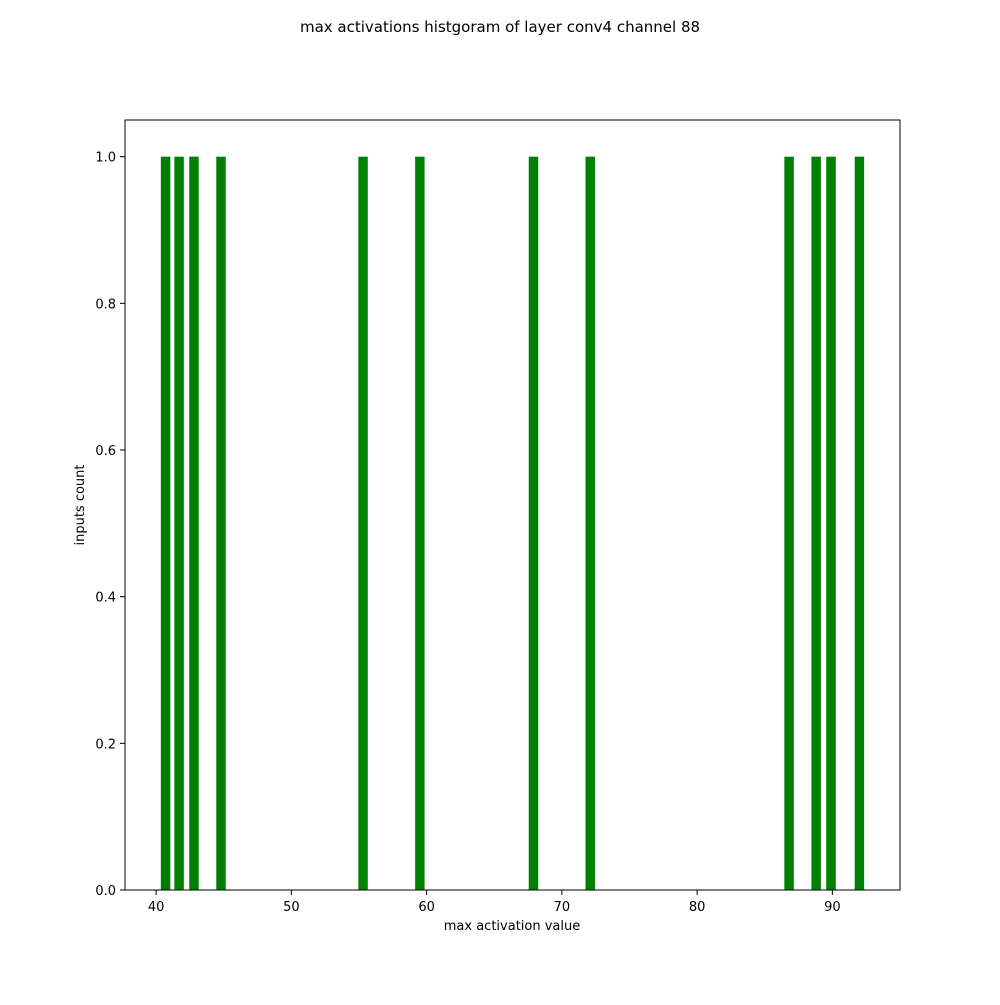 The height and width of the screenshot is (1005, 1000). What do you see at coordinates (832, 907) in the screenshot?
I see `x-tick-label-5: 90` at bounding box center [832, 907].